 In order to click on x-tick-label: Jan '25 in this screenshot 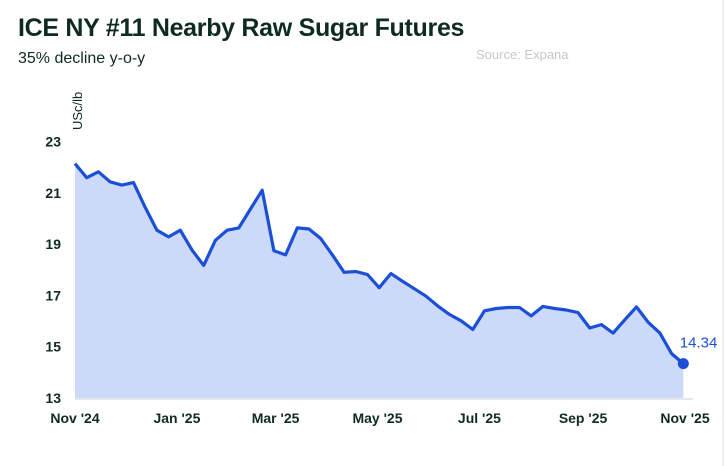, I will do `click(176, 418)`.